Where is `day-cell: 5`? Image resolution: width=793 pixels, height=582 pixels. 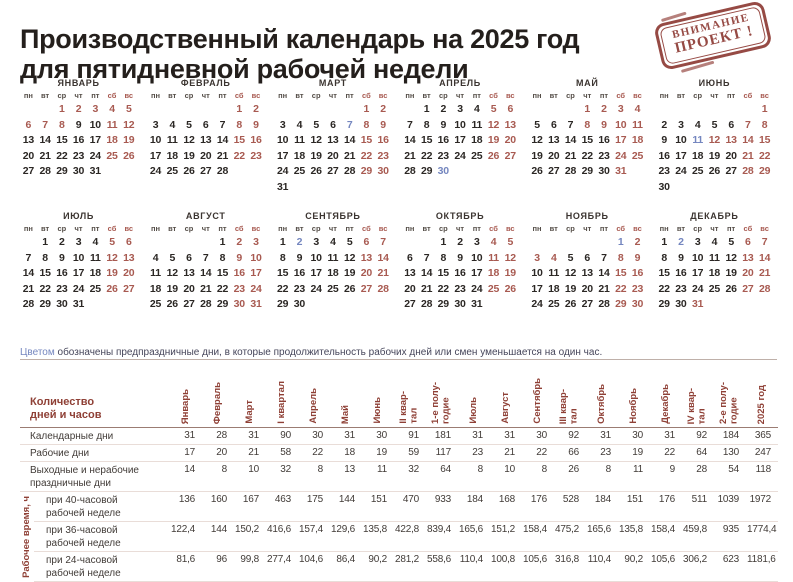 day-cell: 5 is located at coordinates (189, 124).